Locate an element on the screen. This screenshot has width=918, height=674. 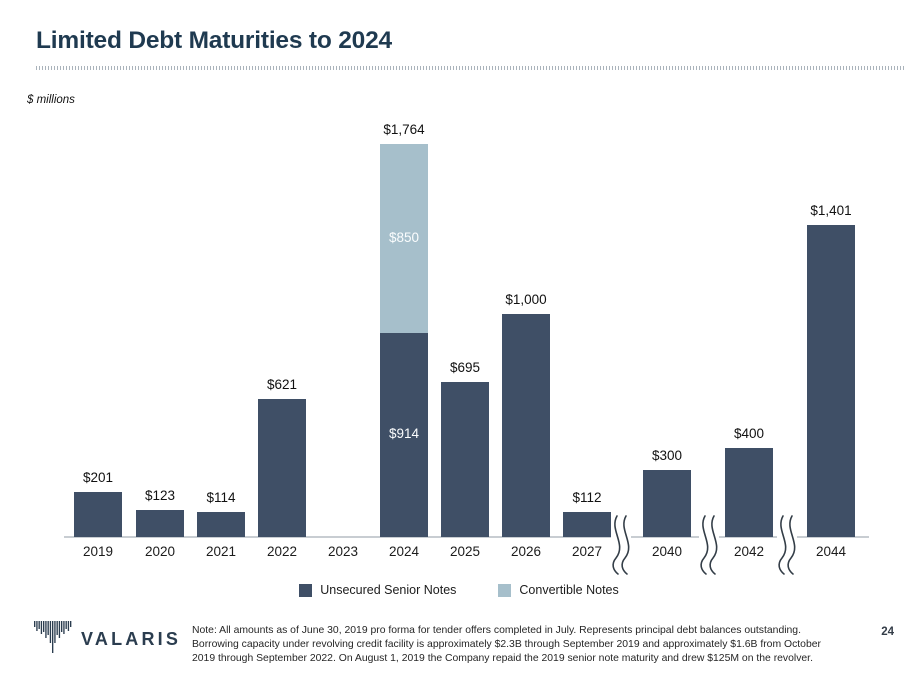
bar-2024-unsecured is located at coordinates (404, 435).